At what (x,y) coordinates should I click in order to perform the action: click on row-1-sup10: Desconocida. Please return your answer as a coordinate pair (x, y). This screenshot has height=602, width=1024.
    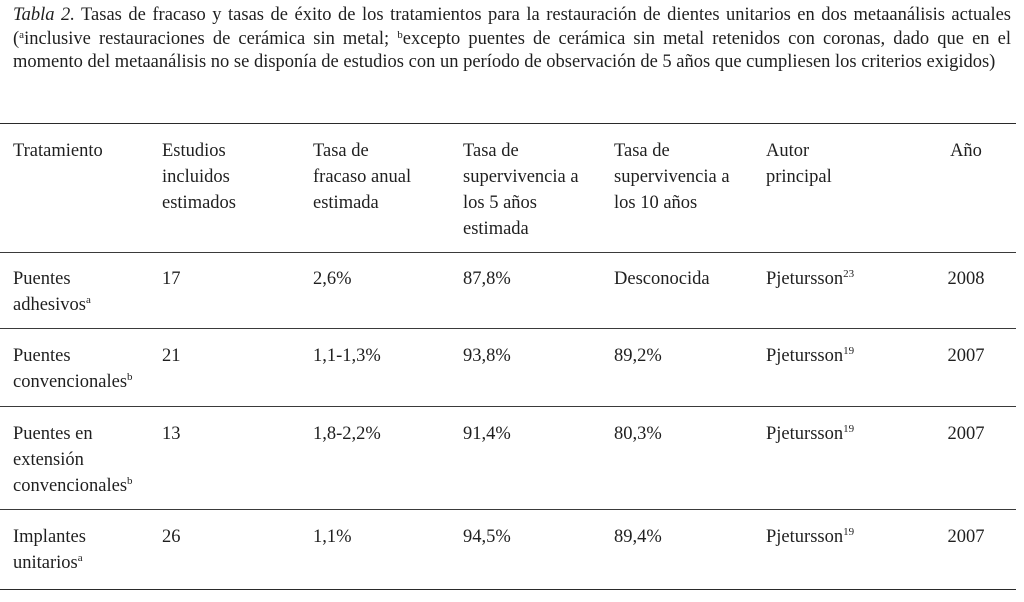
    Looking at the image, I should click on (662, 279).